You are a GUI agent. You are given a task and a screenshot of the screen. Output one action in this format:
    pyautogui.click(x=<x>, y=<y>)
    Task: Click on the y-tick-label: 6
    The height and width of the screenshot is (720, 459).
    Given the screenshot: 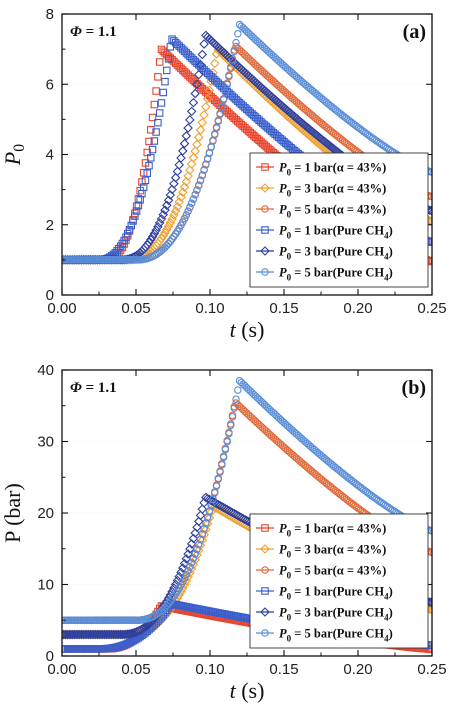 What is the action you would take?
    pyautogui.click(x=50, y=84)
    